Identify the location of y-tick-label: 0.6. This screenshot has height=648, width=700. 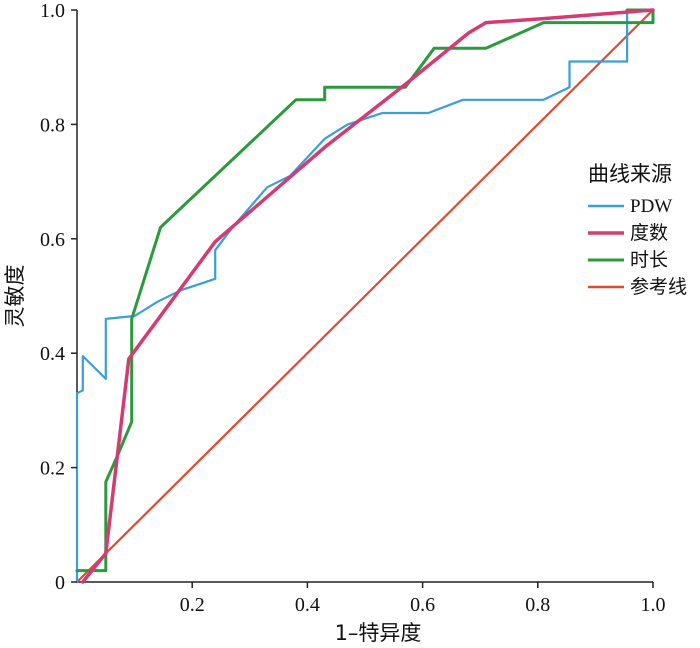
(52, 240).